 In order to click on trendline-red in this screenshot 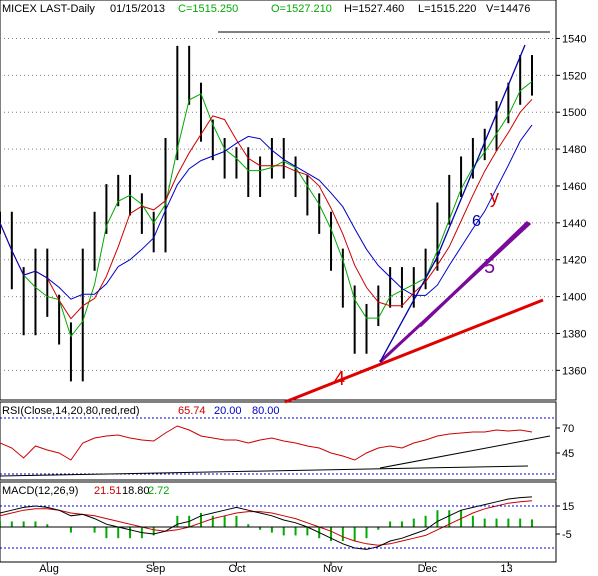, I will do `click(414, 351)`.